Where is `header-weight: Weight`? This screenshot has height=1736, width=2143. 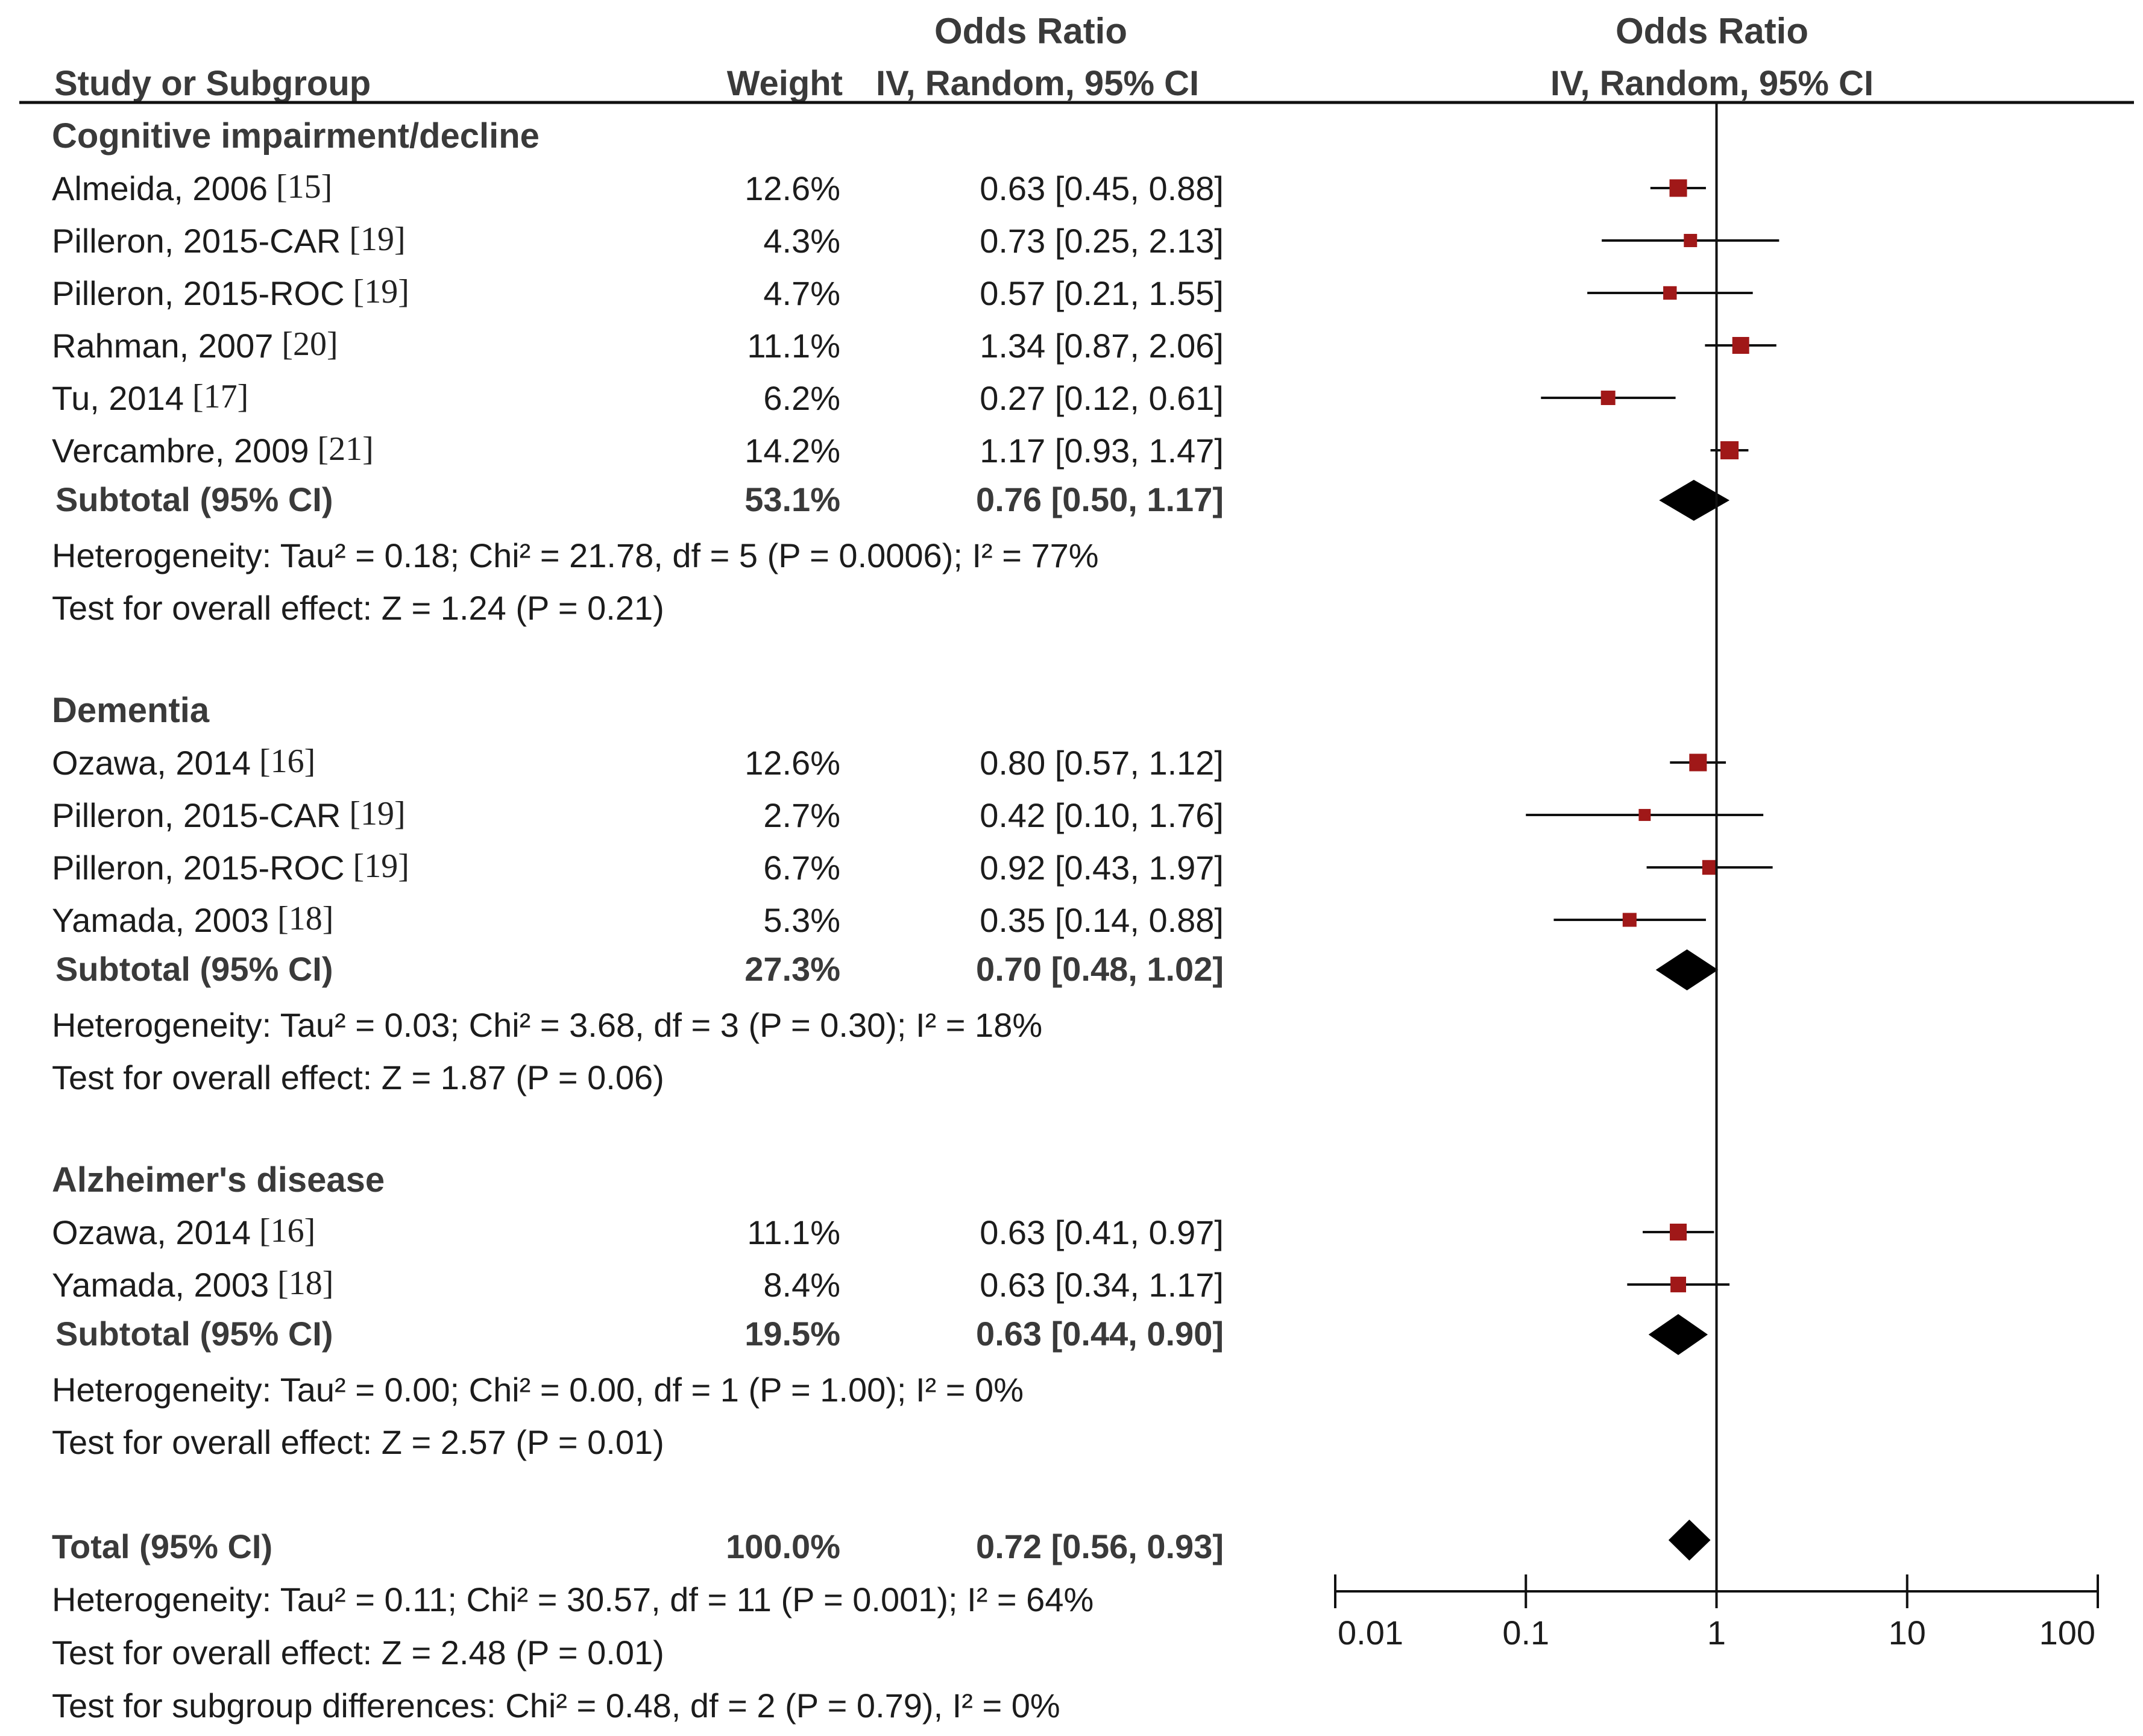
header-weight: Weight is located at coordinates (785, 83).